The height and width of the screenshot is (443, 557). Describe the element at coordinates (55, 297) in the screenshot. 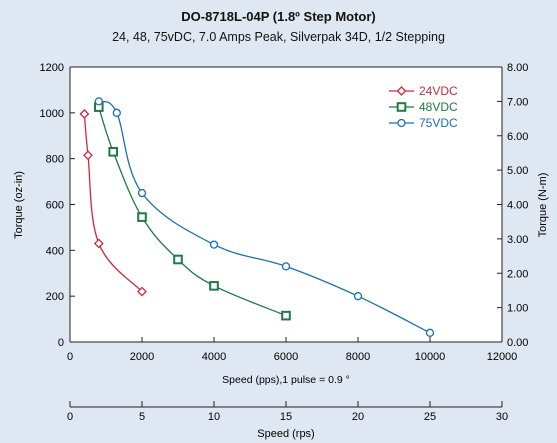

I see `y-tick-label: 200` at that location.